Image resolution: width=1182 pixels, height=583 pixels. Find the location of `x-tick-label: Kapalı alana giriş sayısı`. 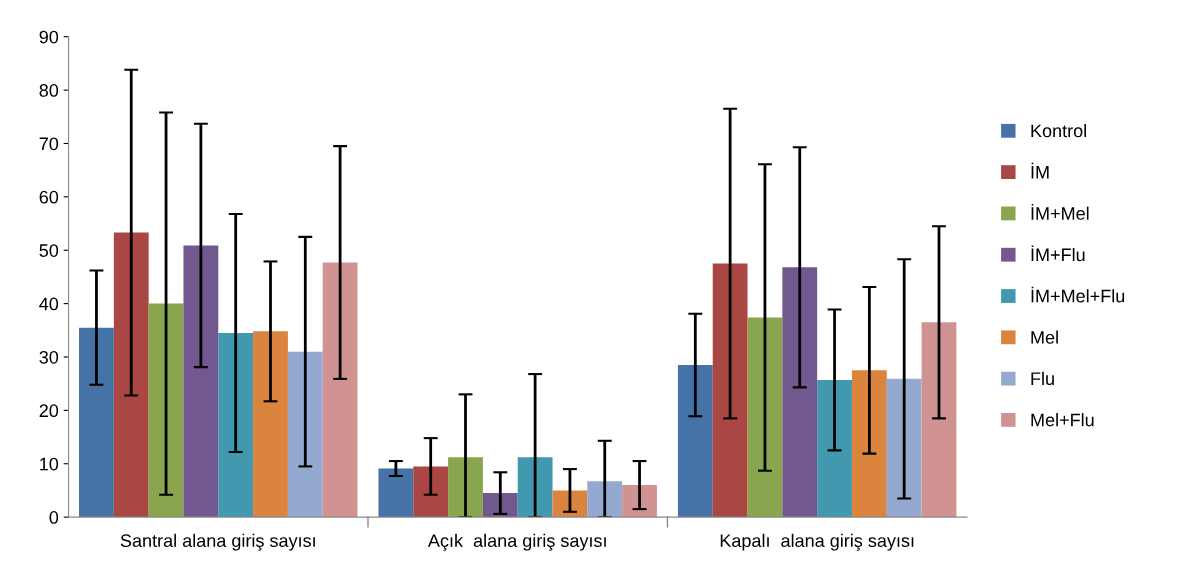

x-tick-label: Kapalı alana giriş sayısı is located at coordinates (817, 542).